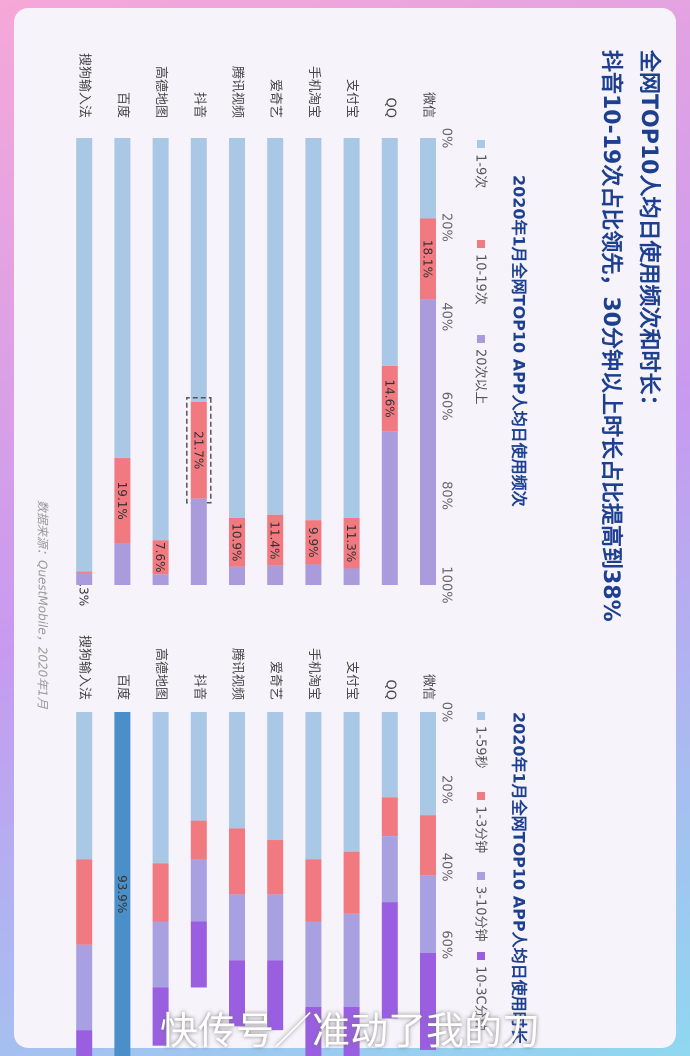 The height and width of the screenshot is (1056, 690). What do you see at coordinates (85, 85) in the screenshot?
I see `category-label: 搜狗输入法` at bounding box center [85, 85].